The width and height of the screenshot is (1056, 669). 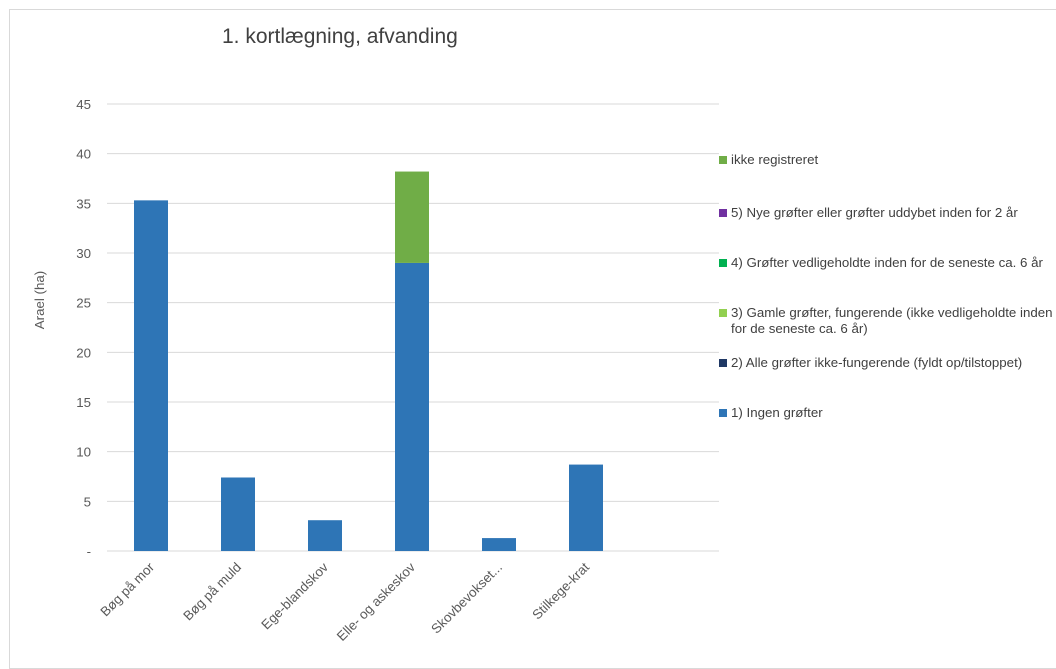 I want to click on legend-label: ikke registreret, so click(x=775, y=159).